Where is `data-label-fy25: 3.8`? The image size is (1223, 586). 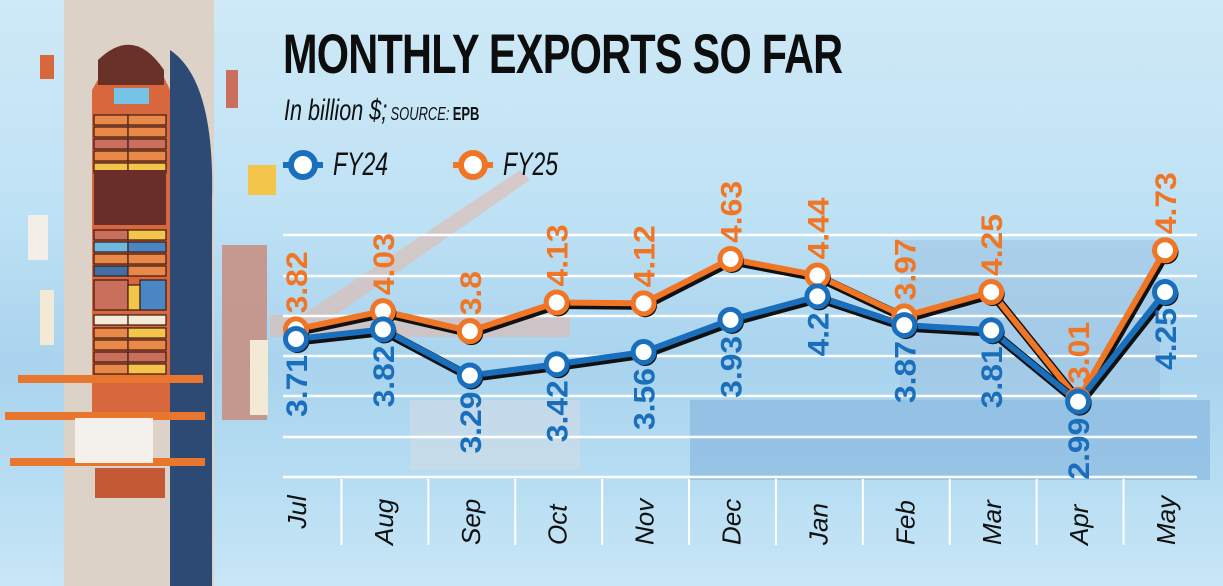 data-label-fy25: 3.8 is located at coordinates (471, 293).